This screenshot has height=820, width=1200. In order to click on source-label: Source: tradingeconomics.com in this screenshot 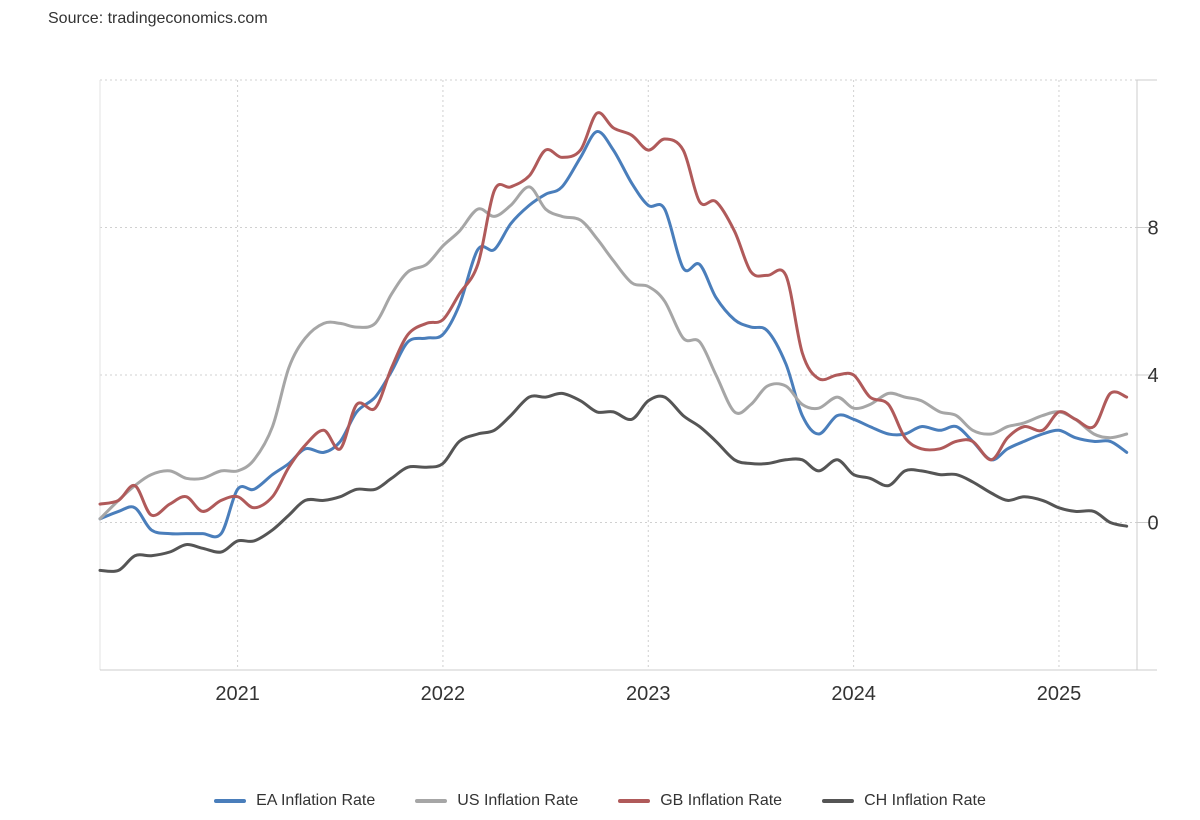, I will do `click(158, 18)`.